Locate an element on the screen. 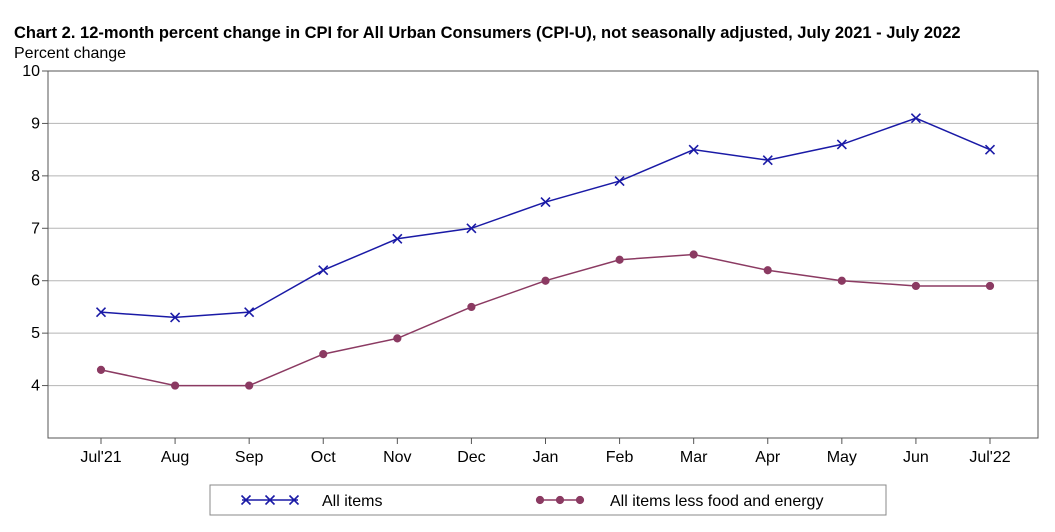 Image resolution: width=1055 pixels, height=532 pixels. x-tick-label: May is located at coordinates (842, 457).